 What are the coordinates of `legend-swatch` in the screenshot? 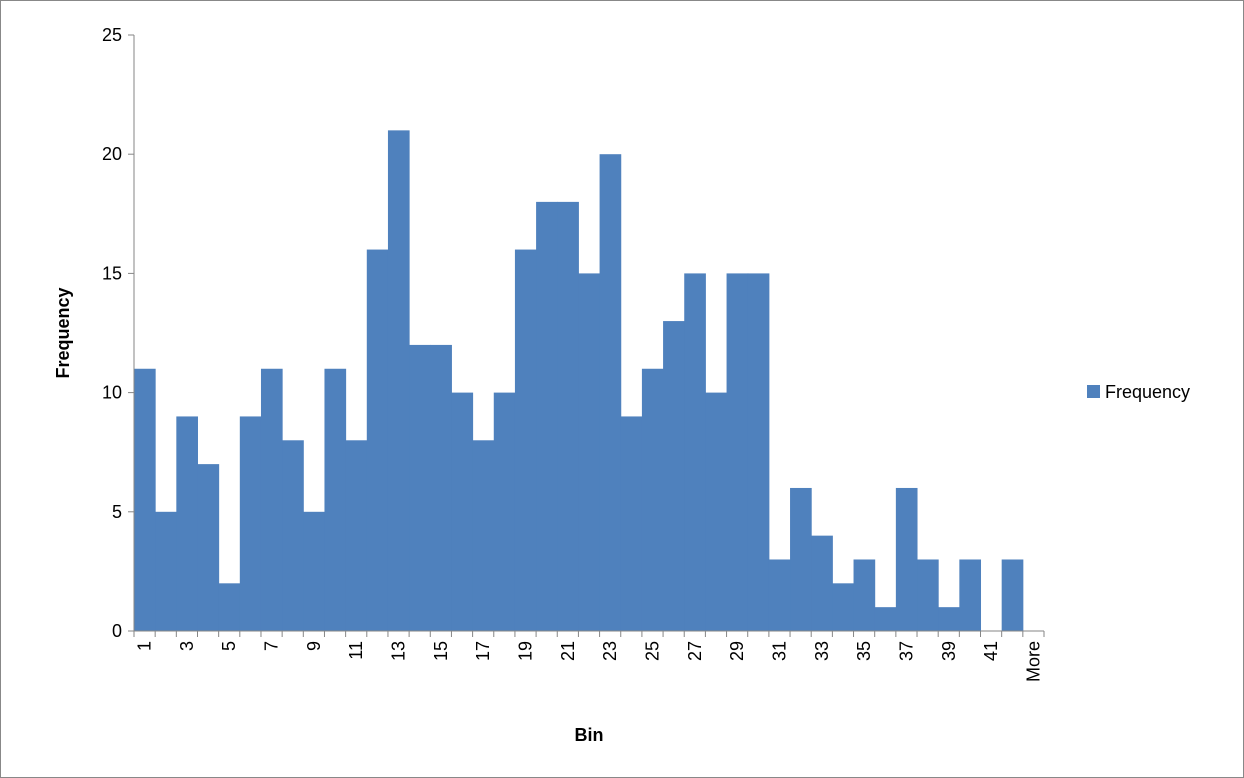 It's located at (1093, 391).